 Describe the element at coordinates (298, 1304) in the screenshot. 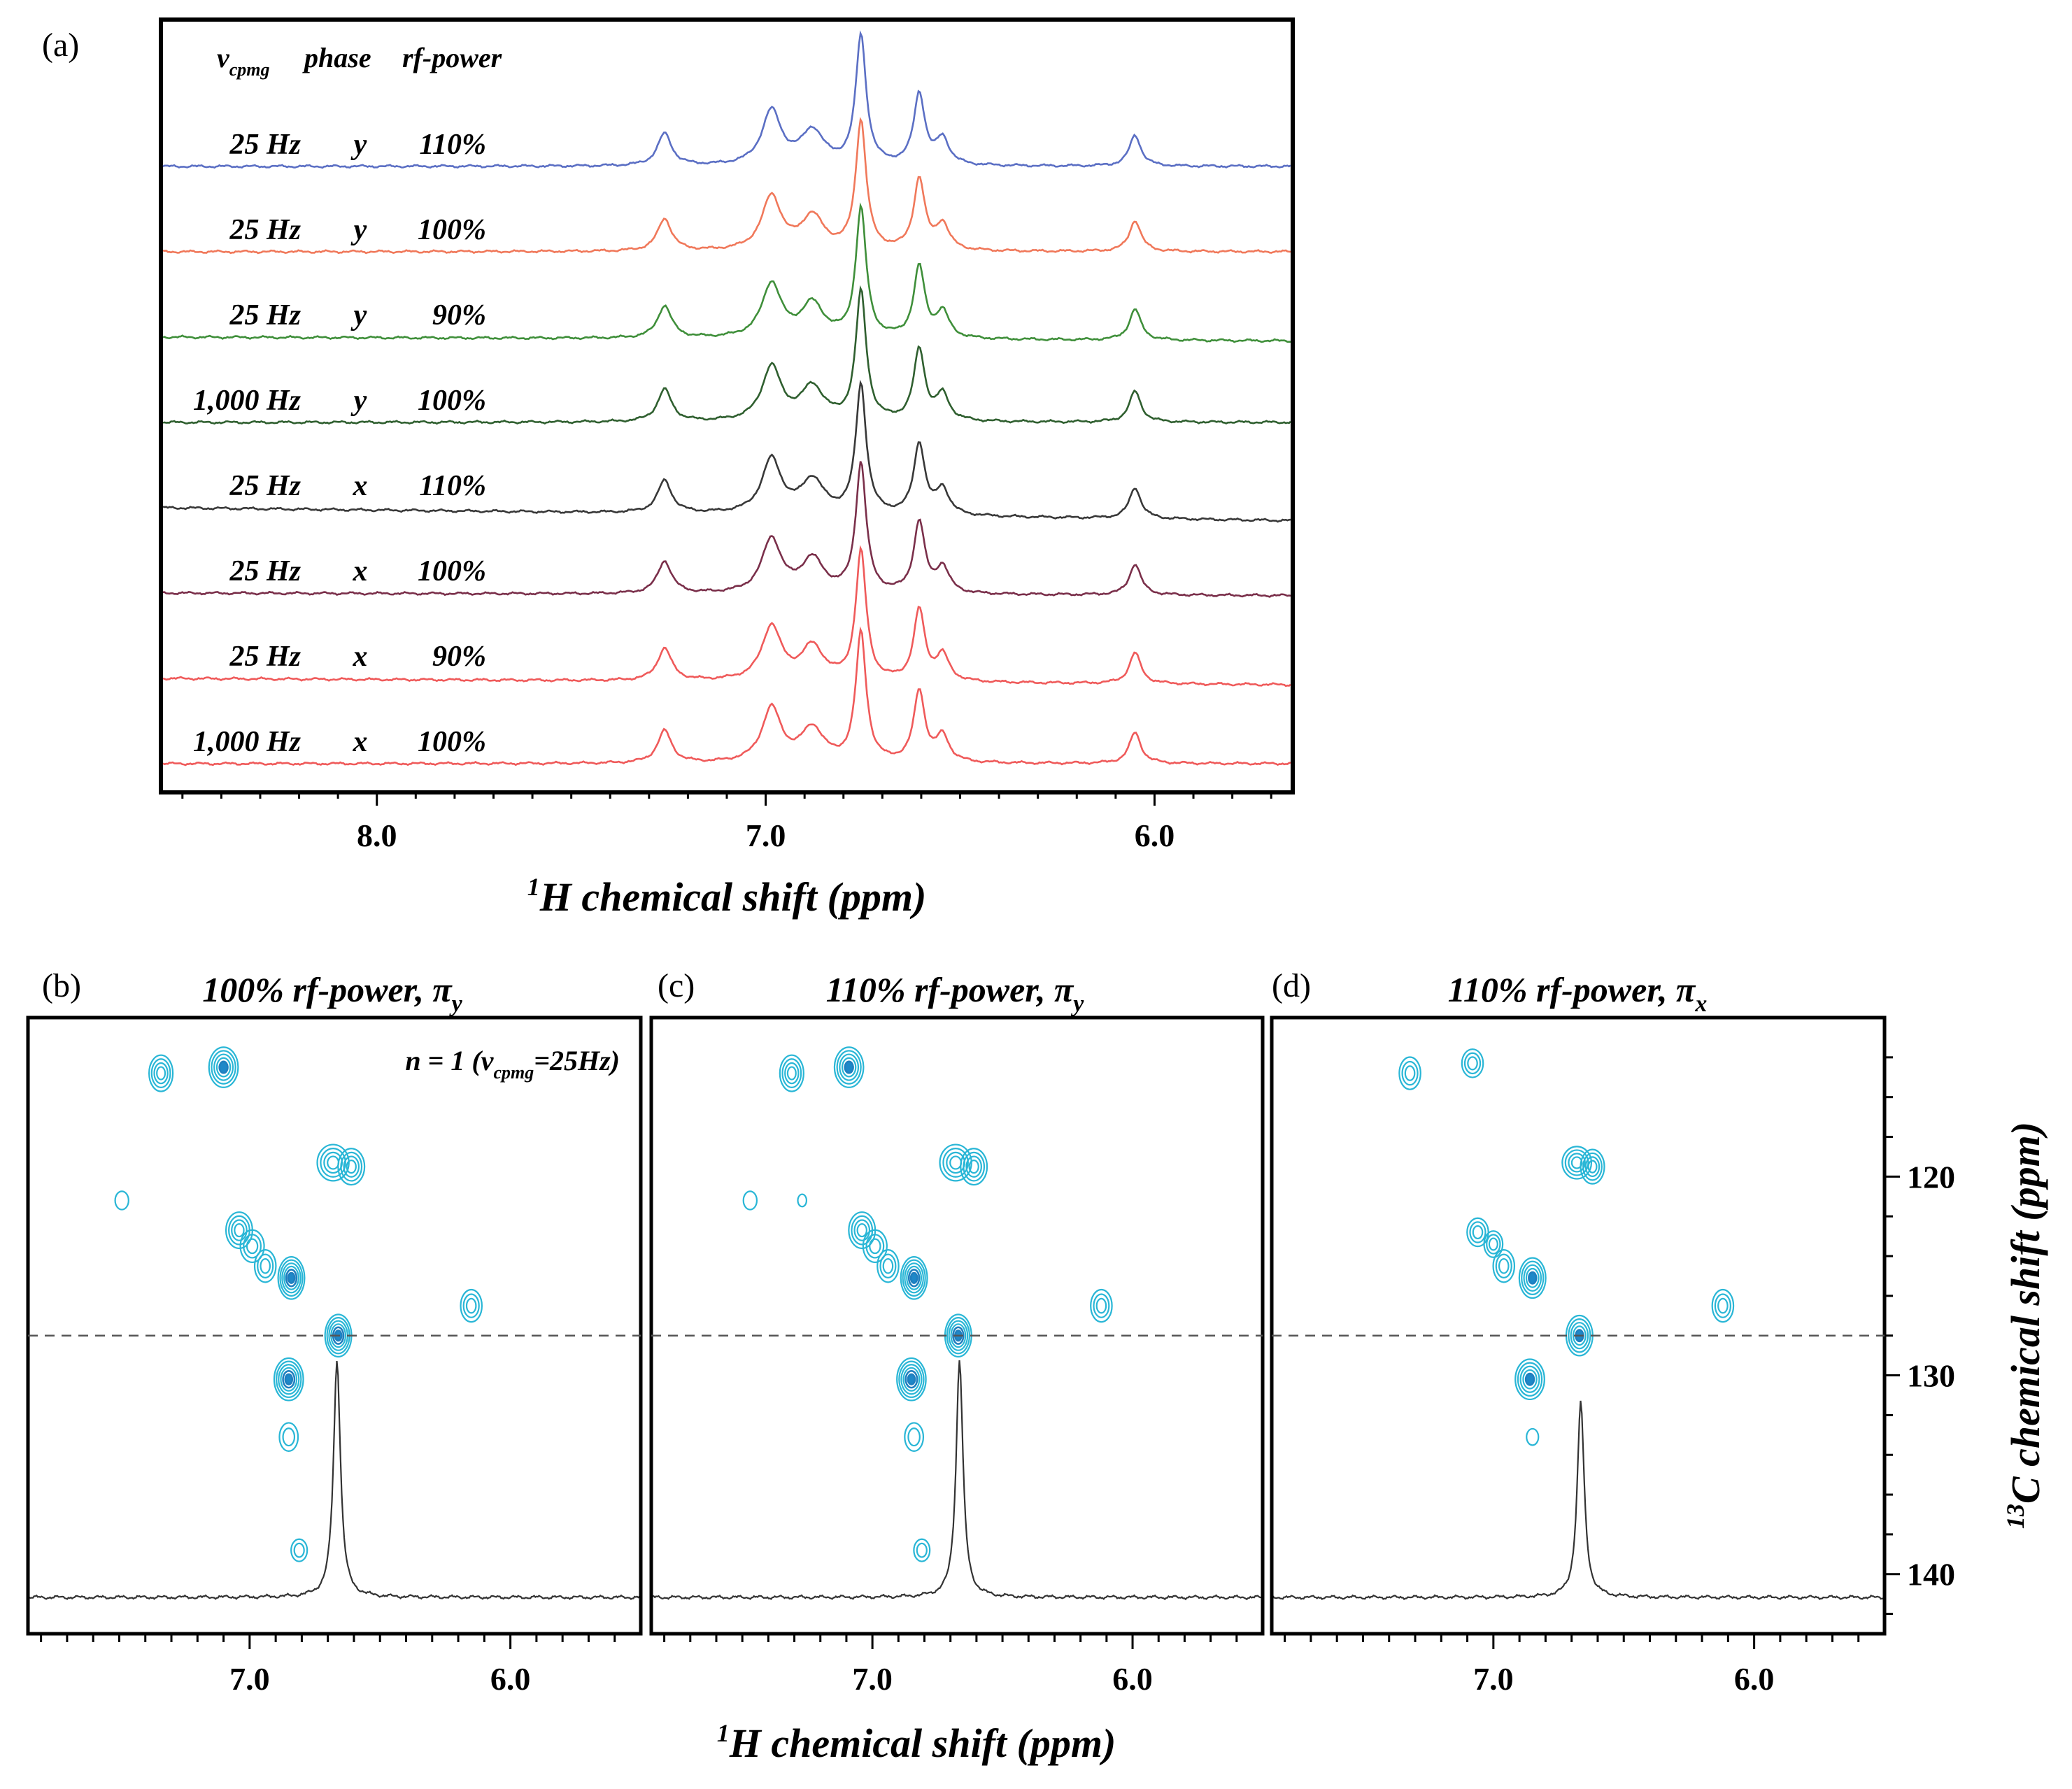

I see `contour-peaks` at that location.